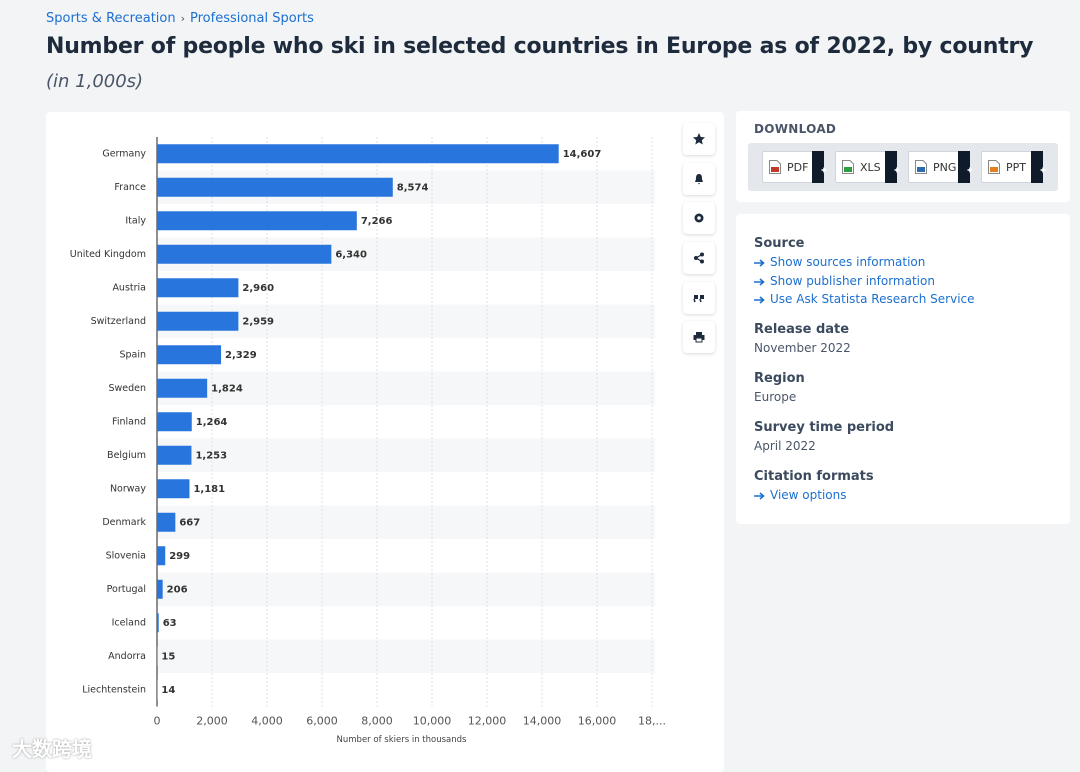 Image resolution: width=1080 pixels, height=772 pixels. Describe the element at coordinates (872, 299) in the screenshot. I see `link-text: Use Ask Statista Research Service` at that location.